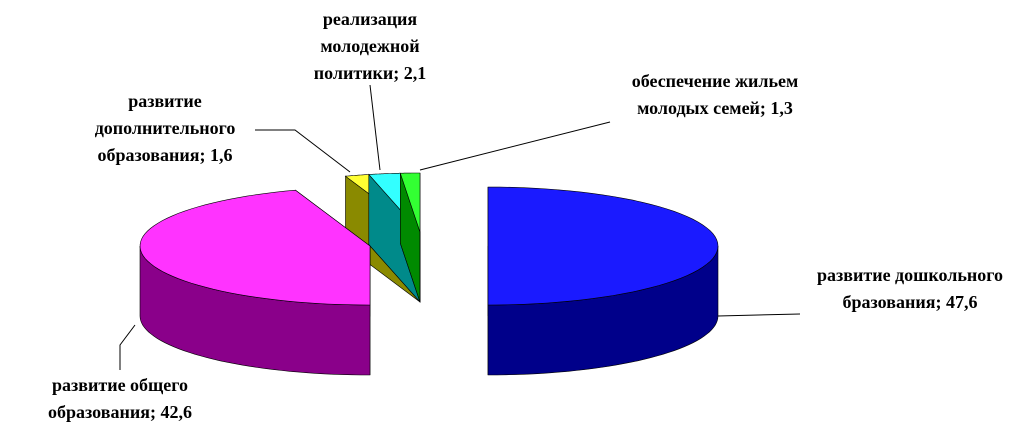 The height and width of the screenshot is (437, 1014). What do you see at coordinates (415, 73) in the screenshot?
I see `label-value: 2,1` at bounding box center [415, 73].